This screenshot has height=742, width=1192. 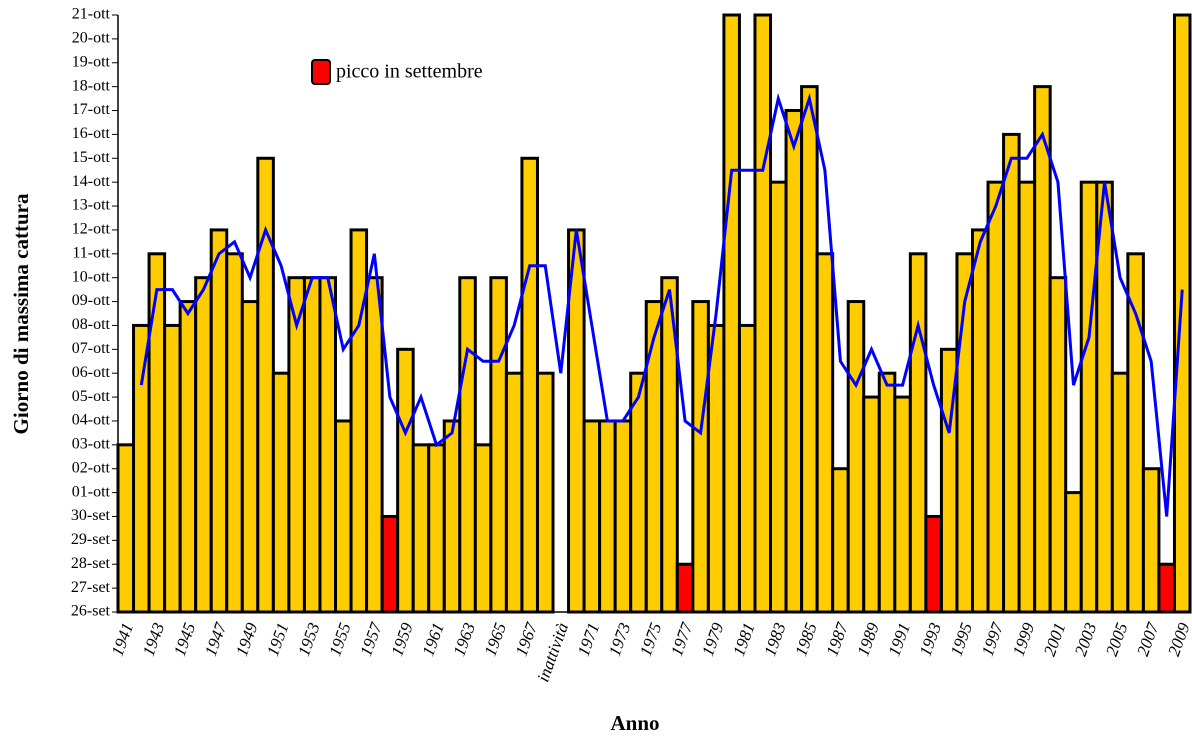 I want to click on y-tick-label: 03-ott, so click(x=91, y=444).